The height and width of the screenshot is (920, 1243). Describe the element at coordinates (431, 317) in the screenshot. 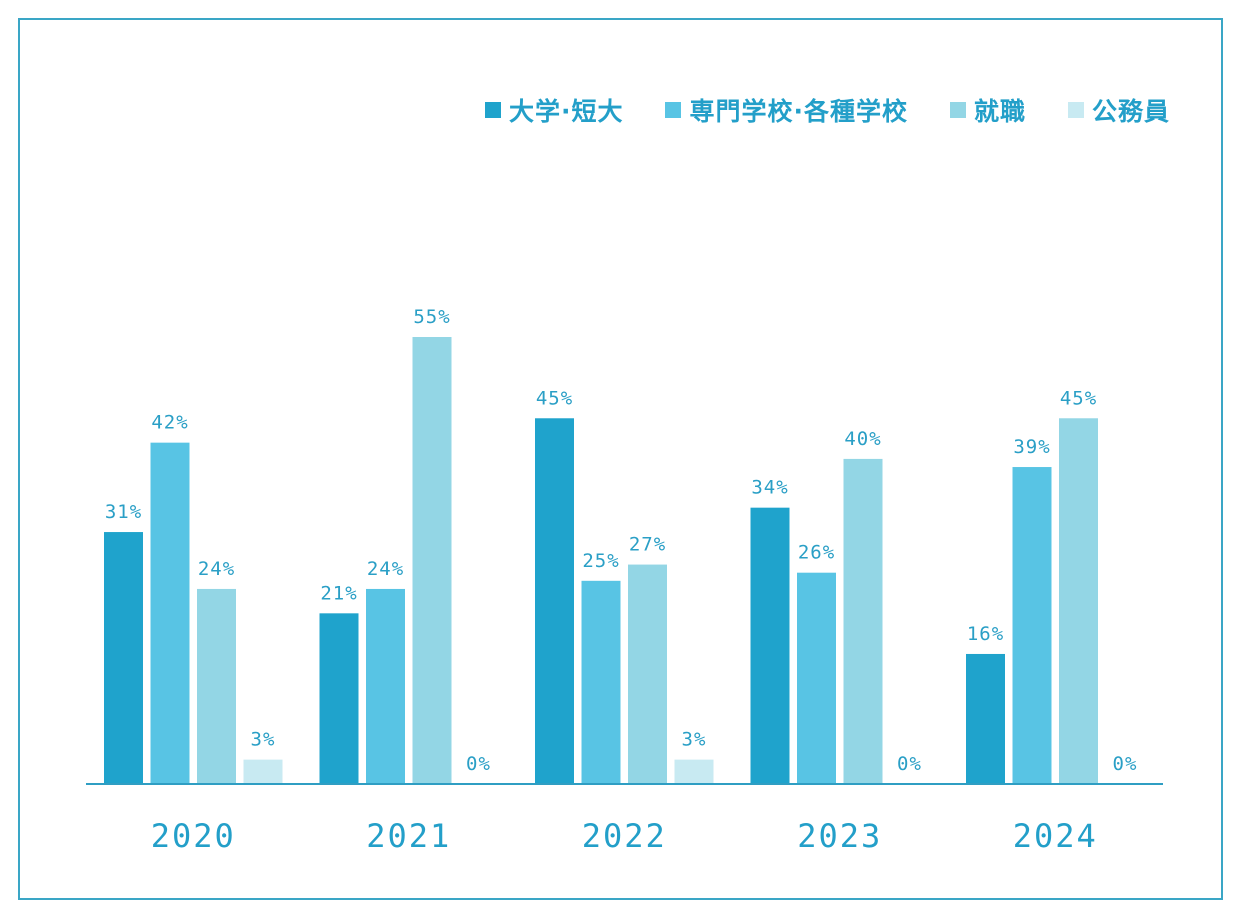

I see `data-label-2021-series-2: 55%` at that location.